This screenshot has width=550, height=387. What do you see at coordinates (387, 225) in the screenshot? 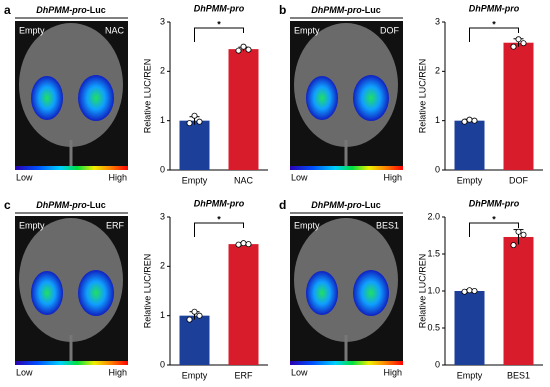
I see `image-label: BES1` at bounding box center [387, 225].